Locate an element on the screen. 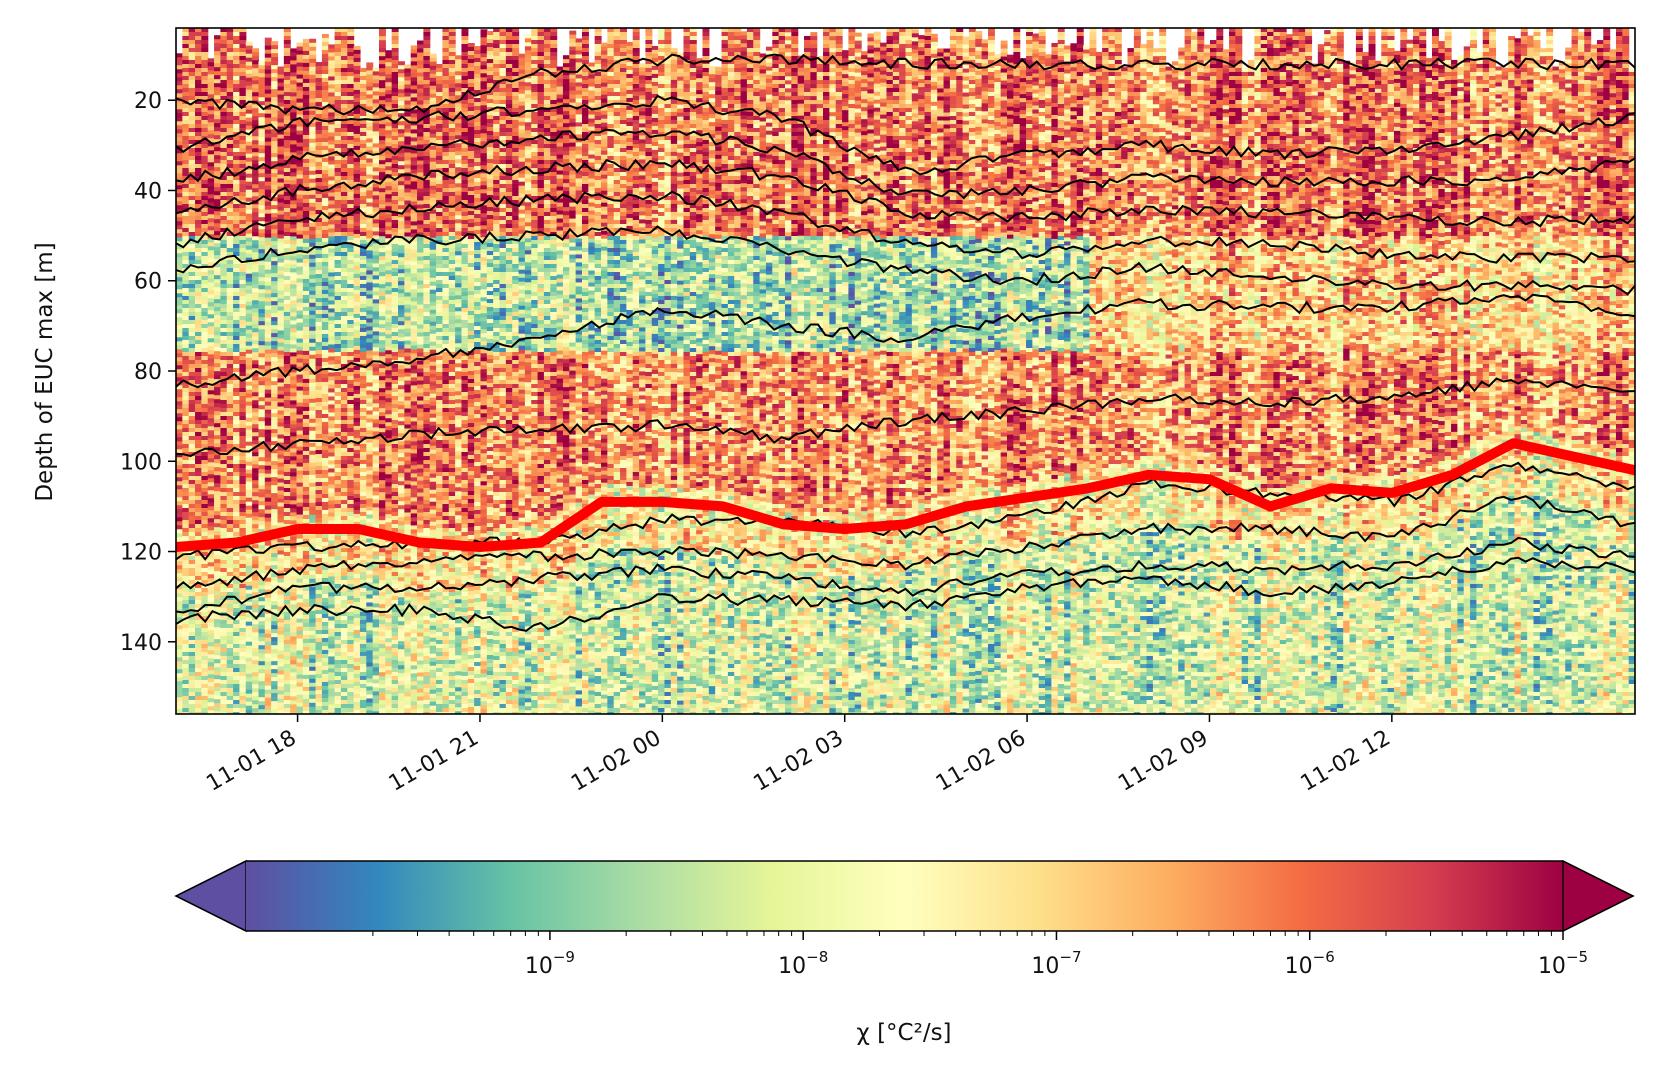 The width and height of the screenshot is (1653, 1076). y-tick-label-100: 100 is located at coordinates (141, 462).